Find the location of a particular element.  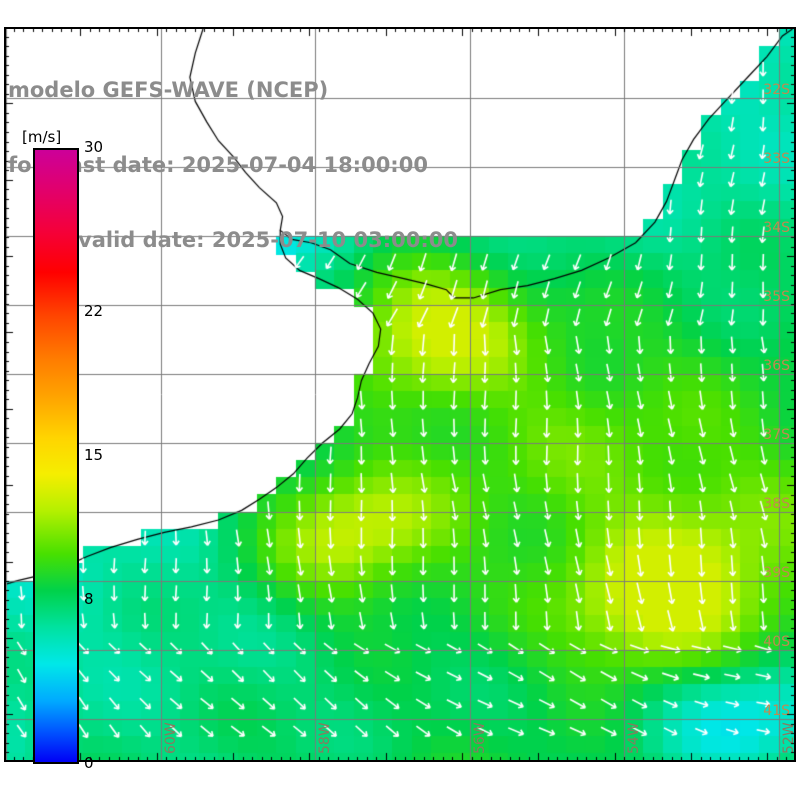

right-tick-ruler is located at coordinates (791, 394).